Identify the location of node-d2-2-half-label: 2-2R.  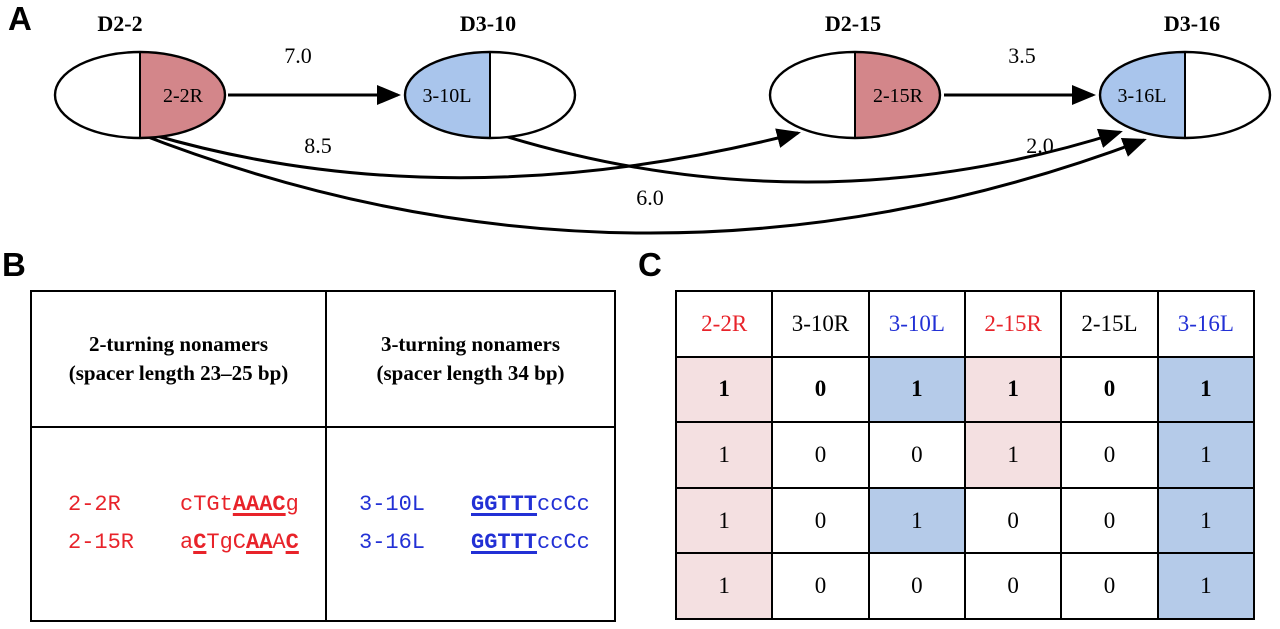
(183, 96).